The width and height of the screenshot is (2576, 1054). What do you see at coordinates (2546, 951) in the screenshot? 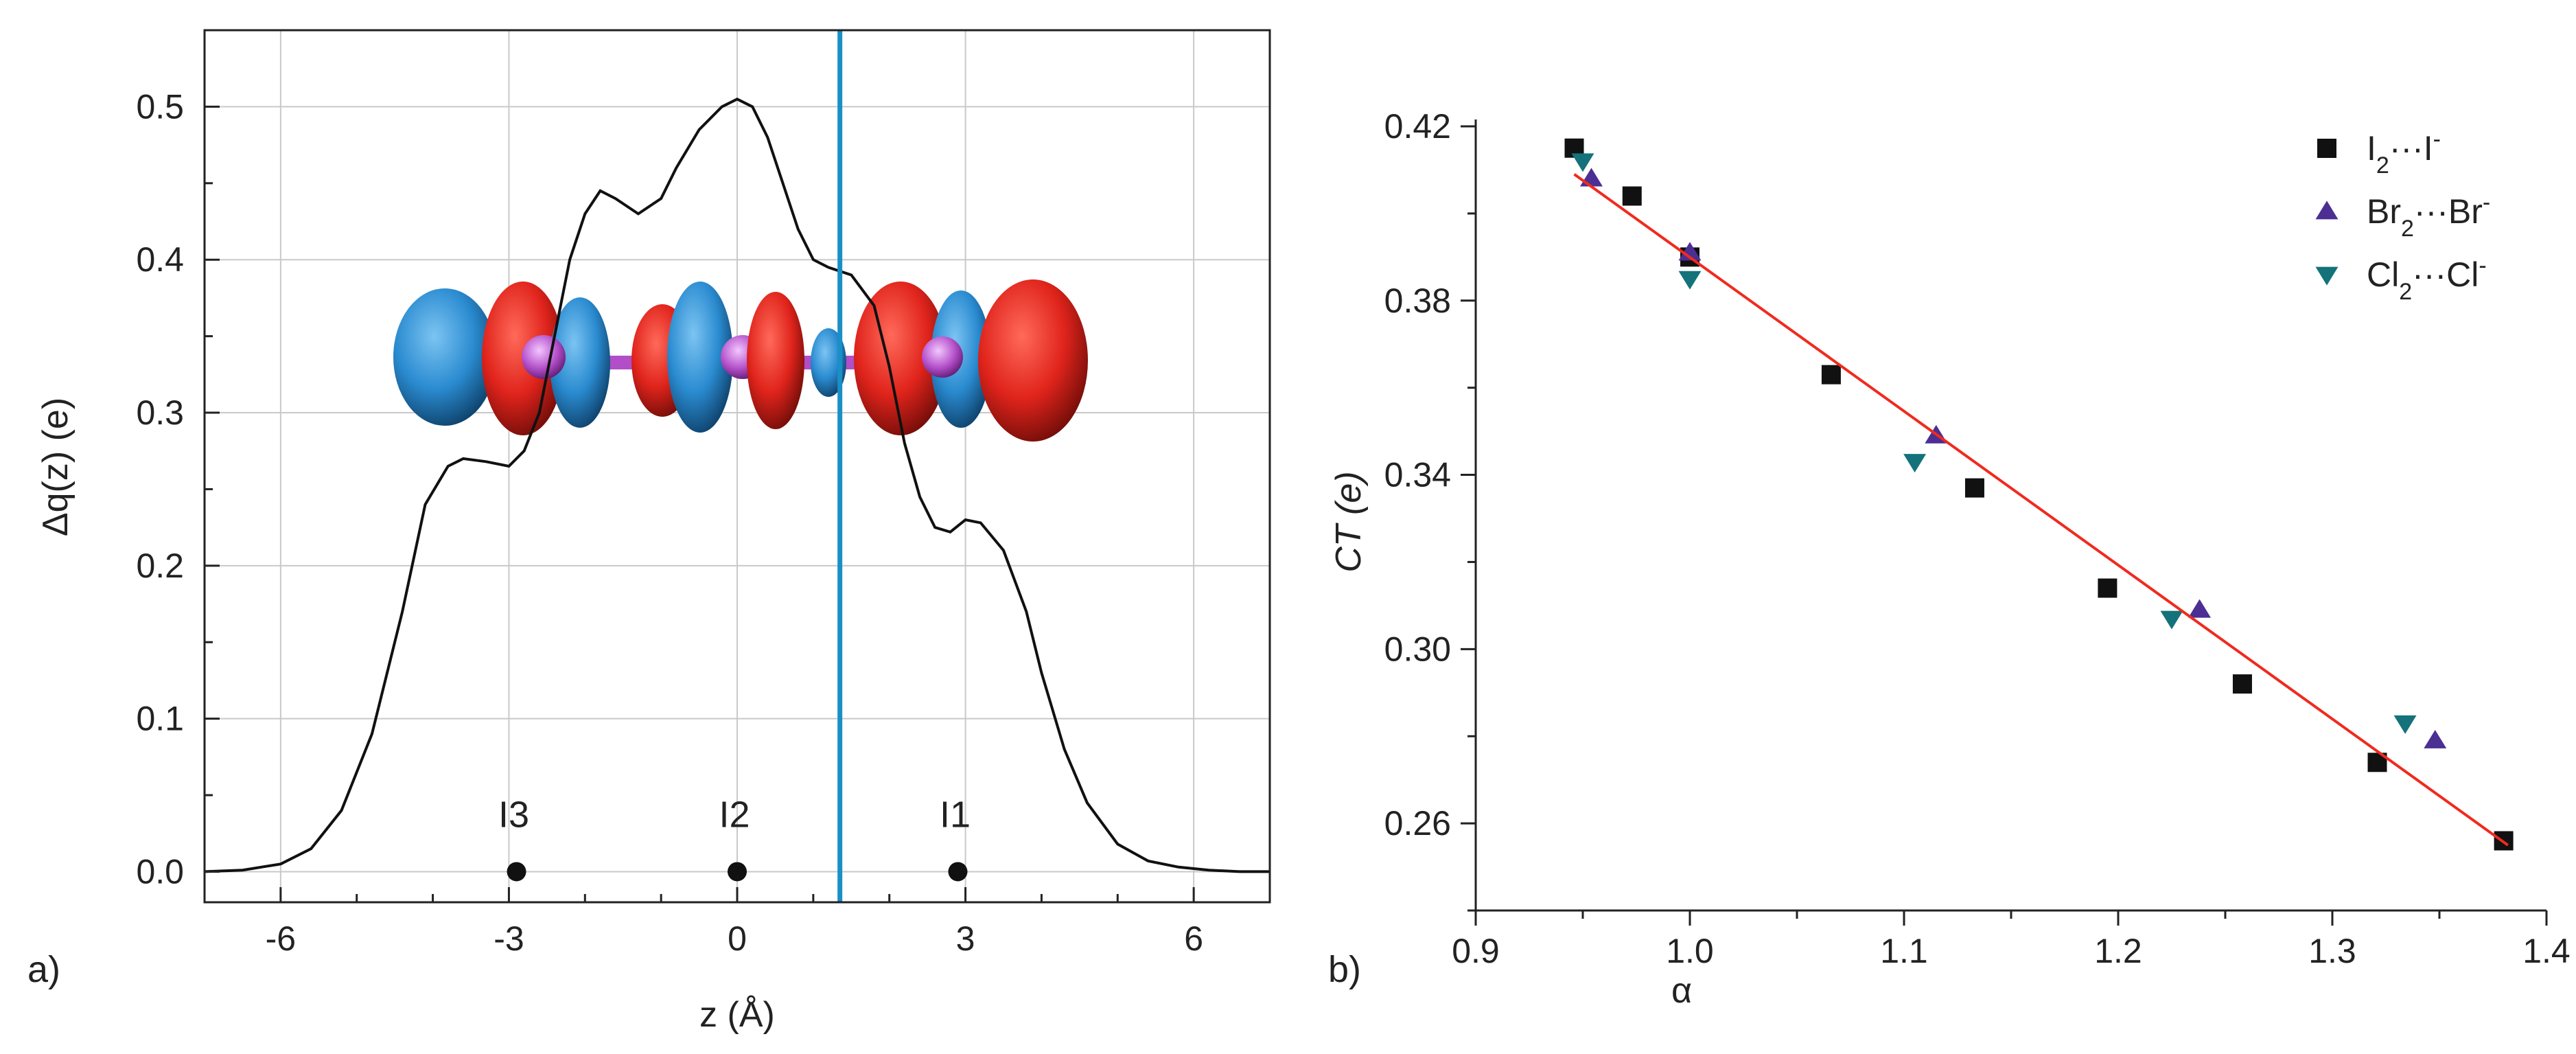
I see `b-x-tick-label-5: 1.4` at bounding box center [2546, 951].